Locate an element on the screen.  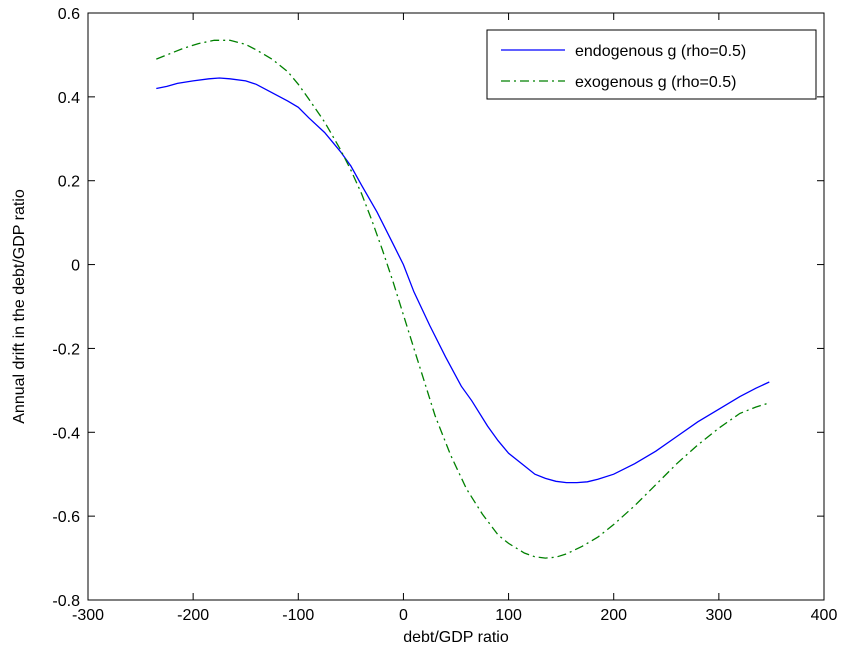
y-tick-label: 0.6 is located at coordinates (69, 14).